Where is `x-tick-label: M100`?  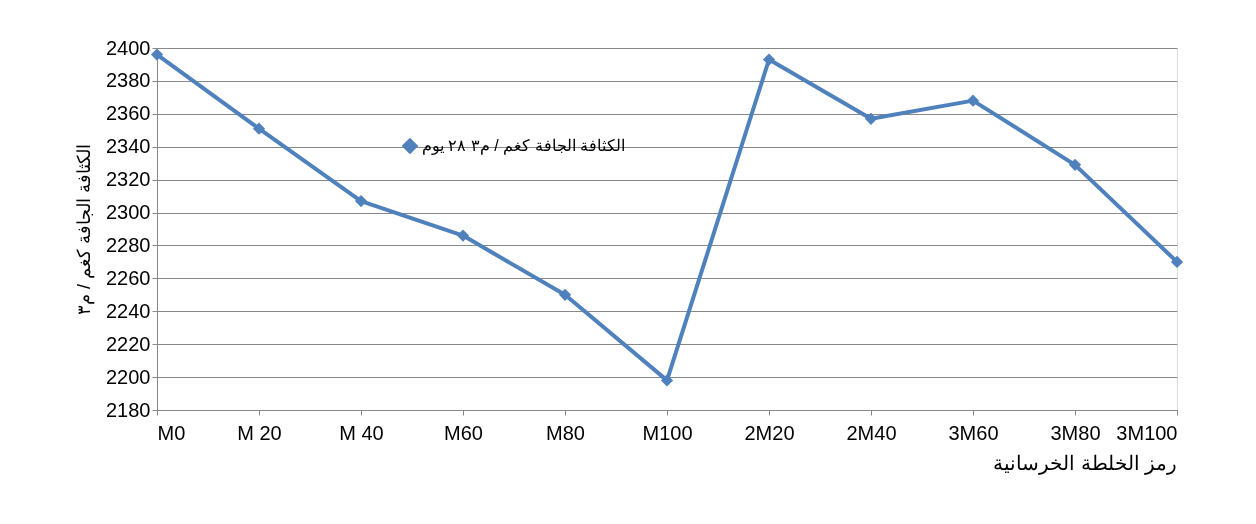 x-tick-label: M100 is located at coordinates (667, 432).